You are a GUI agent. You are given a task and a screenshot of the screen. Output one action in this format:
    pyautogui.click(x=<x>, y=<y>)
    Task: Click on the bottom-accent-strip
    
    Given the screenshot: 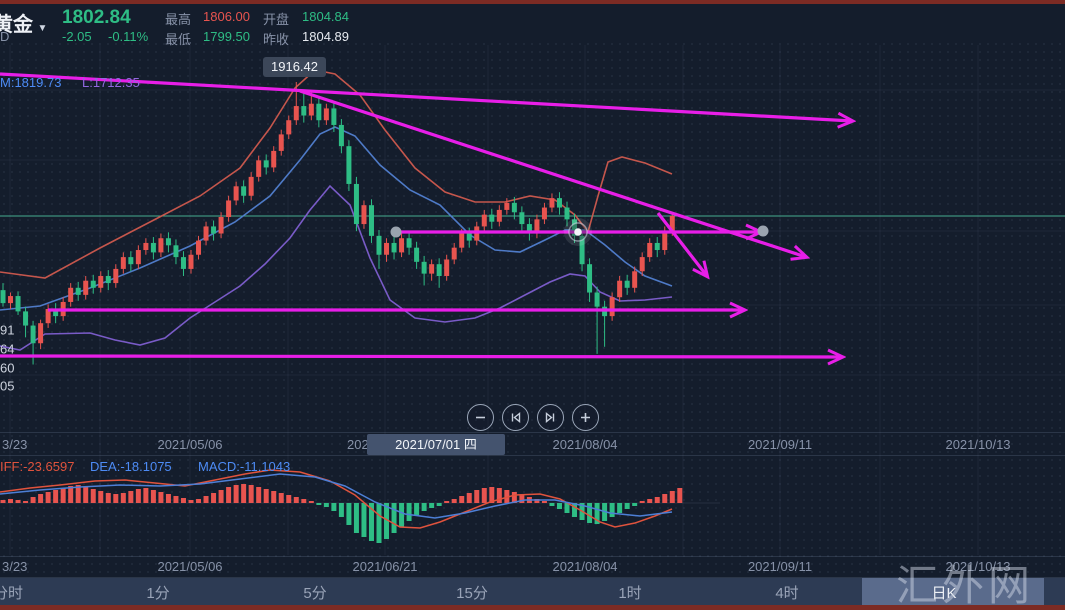 What is the action you would take?
    pyautogui.click(x=532, y=607)
    